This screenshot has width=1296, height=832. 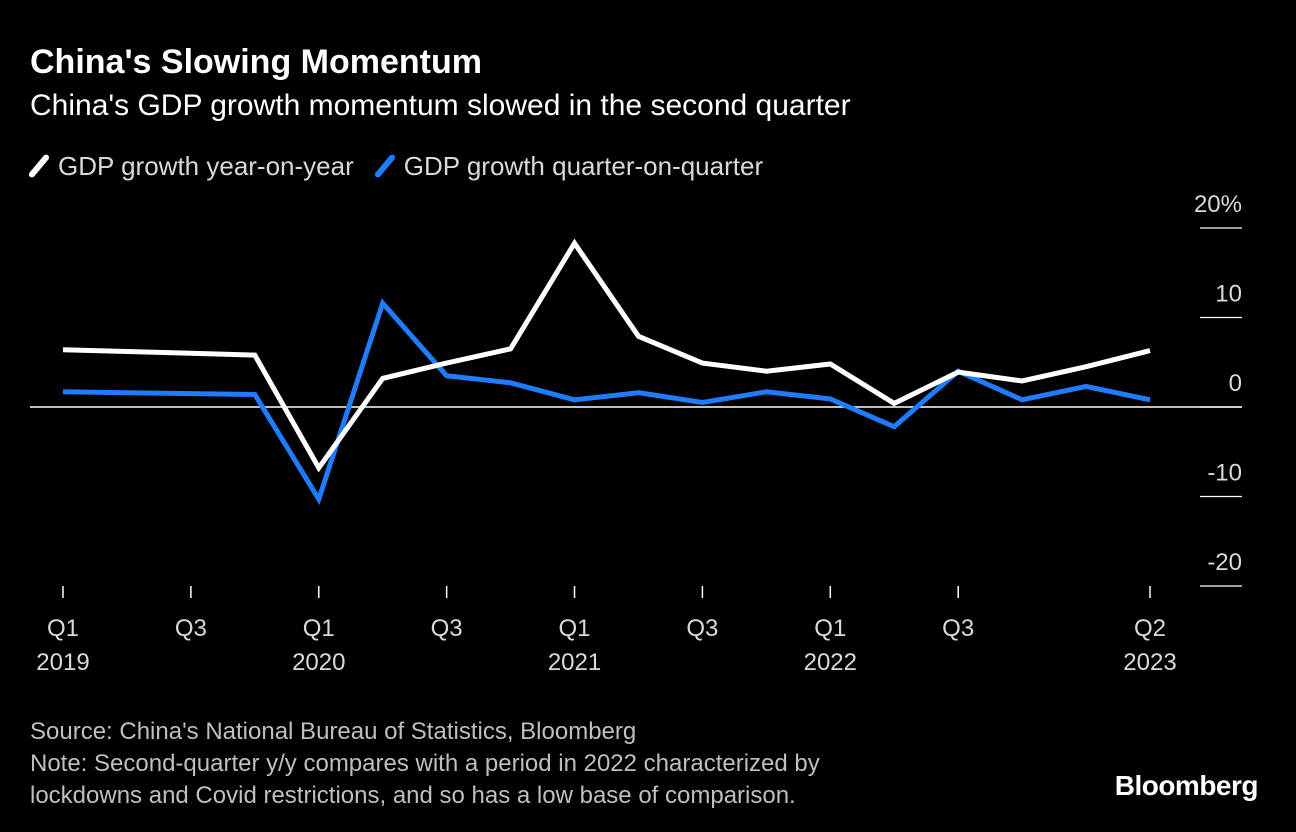 What do you see at coordinates (583, 165) in the screenshot?
I see `legend-label-qoq: GDP growth quarter-on-quarter` at bounding box center [583, 165].